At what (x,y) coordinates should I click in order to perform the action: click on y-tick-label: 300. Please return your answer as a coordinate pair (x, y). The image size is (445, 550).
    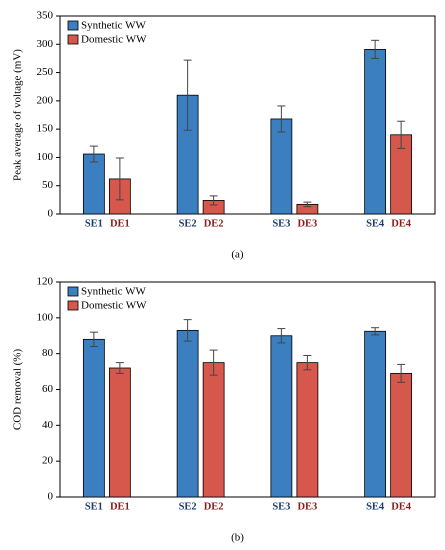
    Looking at the image, I should click on (45, 44).